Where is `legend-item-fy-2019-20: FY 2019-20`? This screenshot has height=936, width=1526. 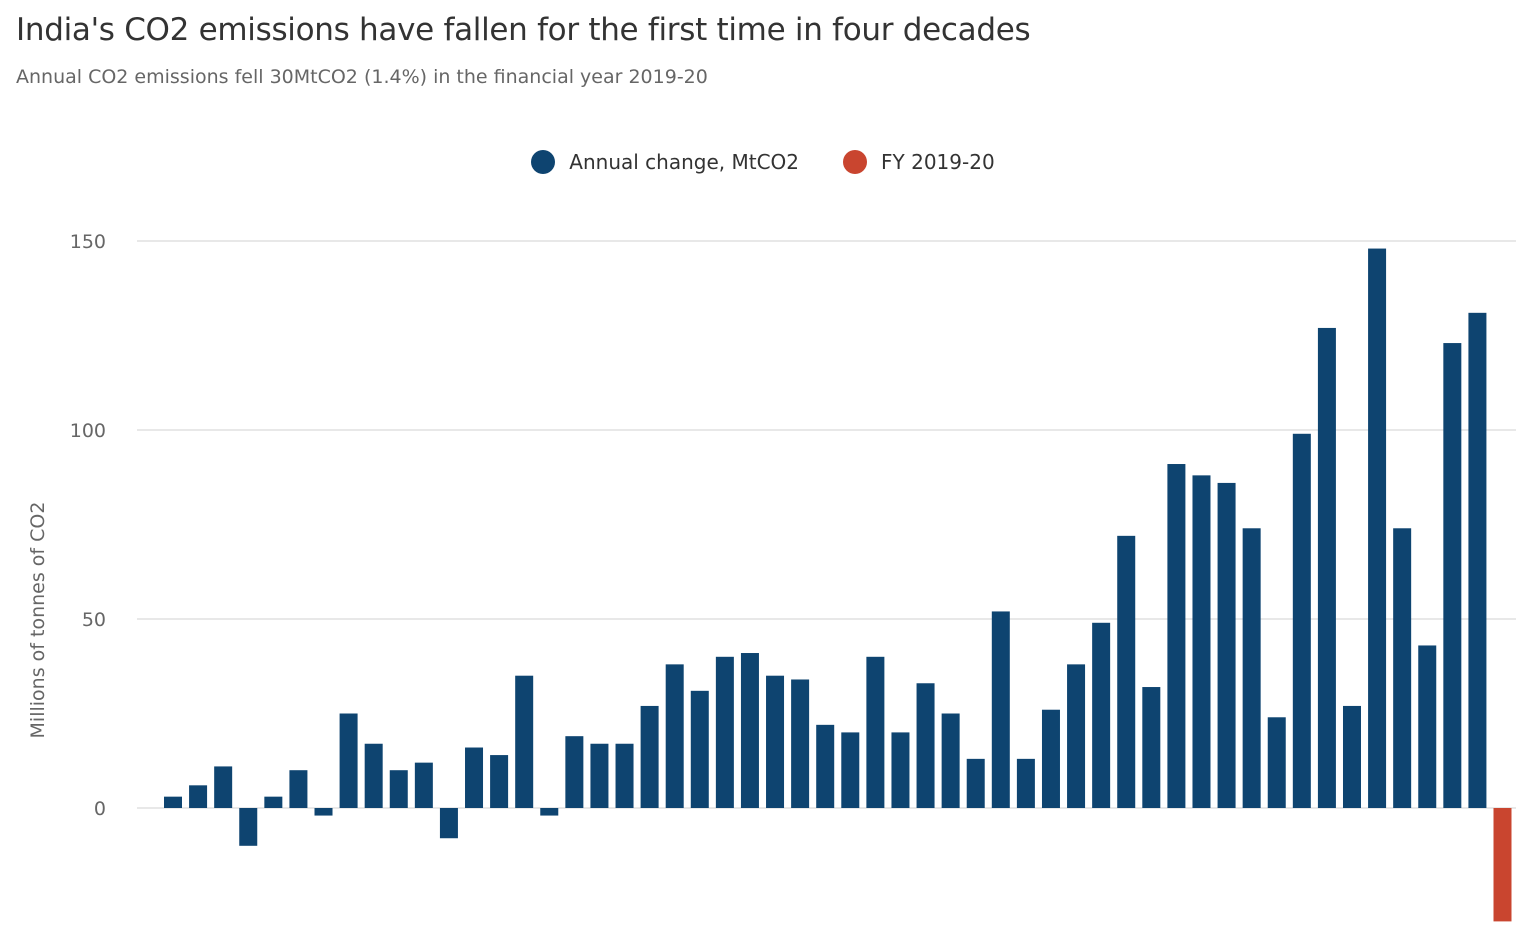 legend-item-fy-2019-20: FY 2019-20 is located at coordinates (919, 162).